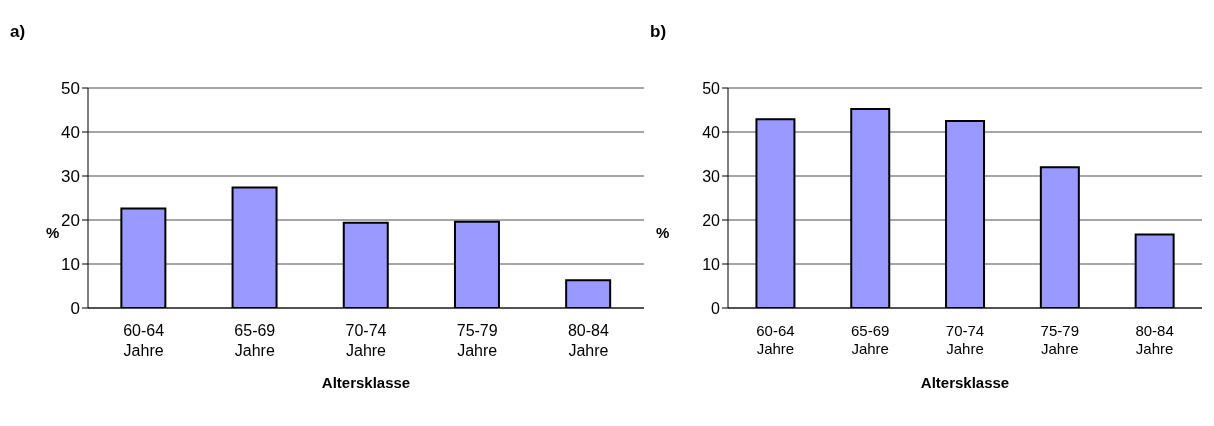 Image resolution: width=1214 pixels, height=426 pixels. Describe the element at coordinates (658, 32) in the screenshot. I see `chart-title: b)` at that location.